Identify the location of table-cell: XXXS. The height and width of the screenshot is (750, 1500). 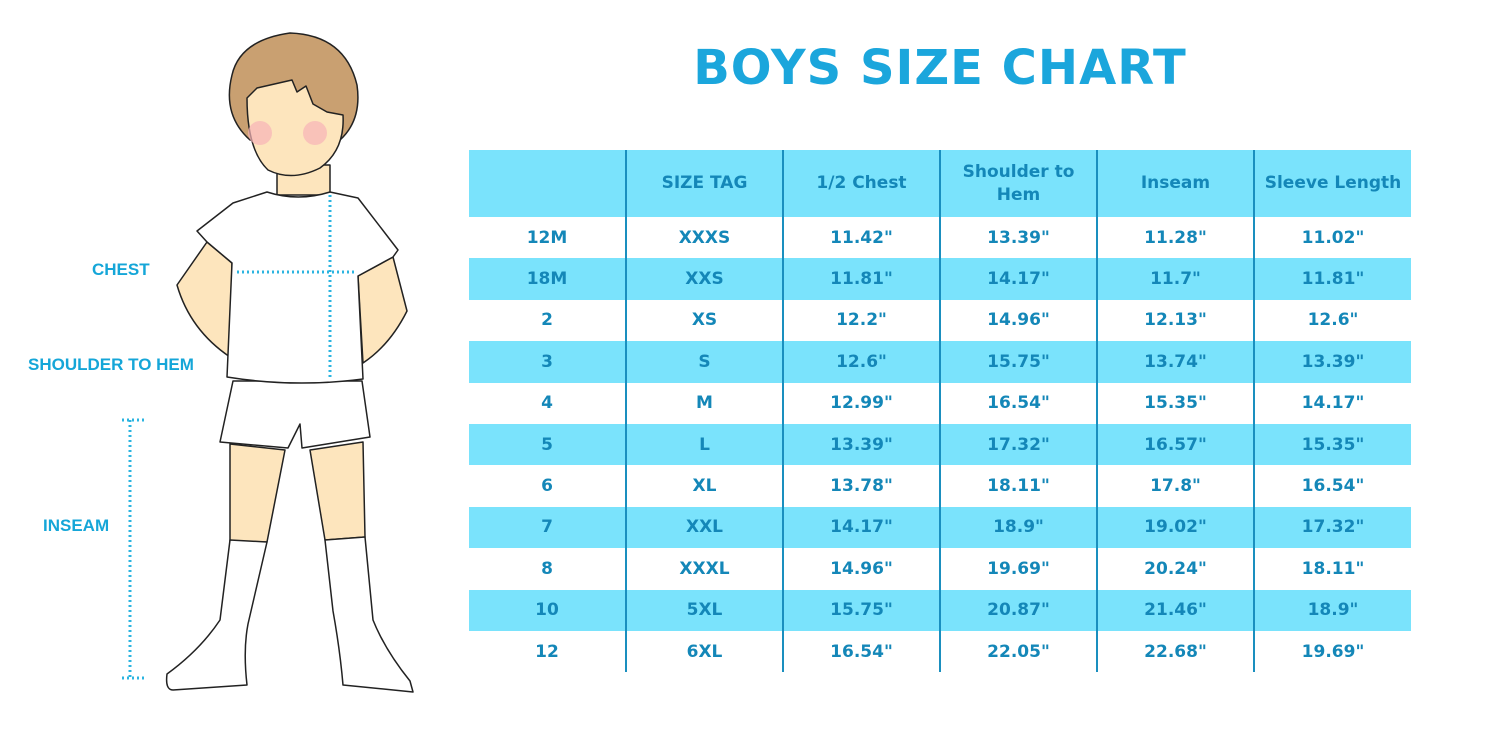
(704, 238).